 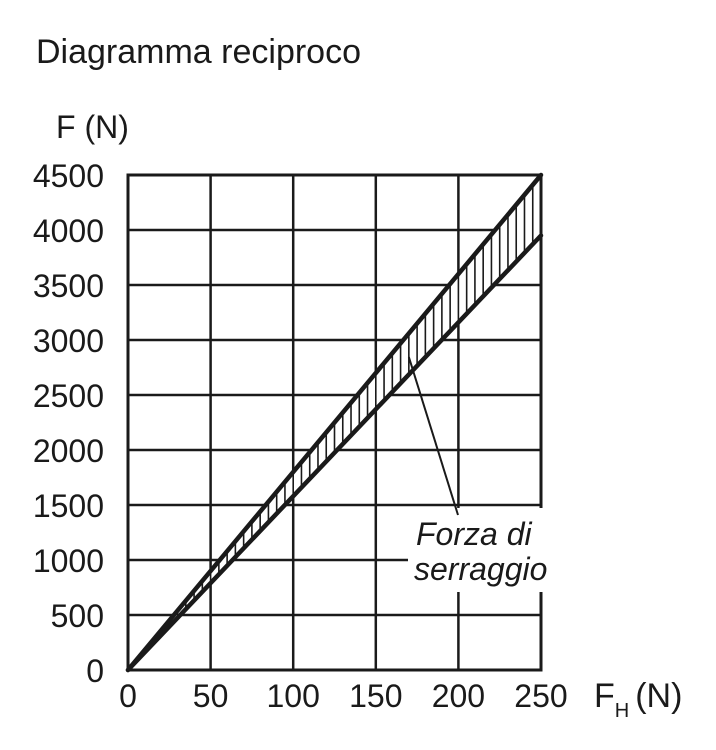 I want to click on x-axis-label-sub: H, so click(x=622, y=711).